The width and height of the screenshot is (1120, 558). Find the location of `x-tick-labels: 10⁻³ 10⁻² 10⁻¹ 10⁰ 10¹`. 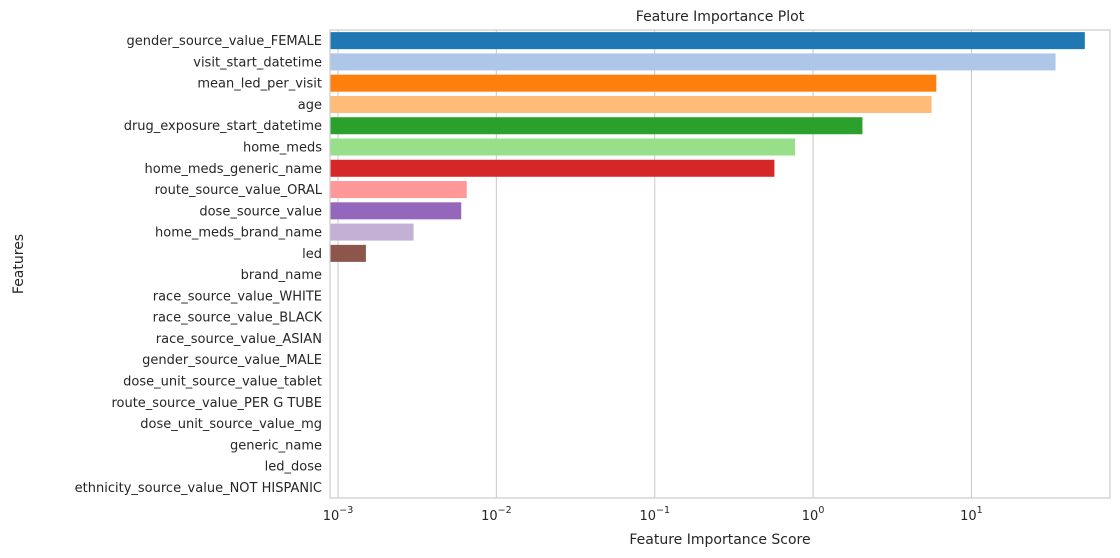

x-tick-labels: 10⁻³ 10⁻² 10⁻¹ 10⁰ 10¹ is located at coordinates (653, 514).